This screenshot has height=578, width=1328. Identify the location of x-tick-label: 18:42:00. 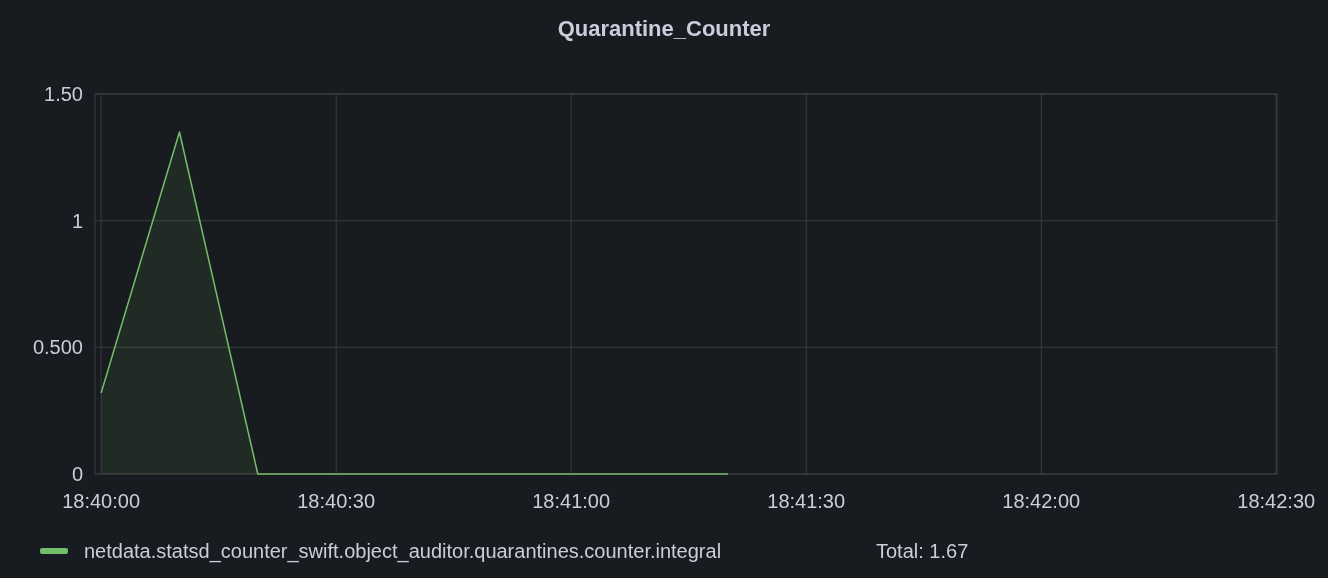
(1041, 501).